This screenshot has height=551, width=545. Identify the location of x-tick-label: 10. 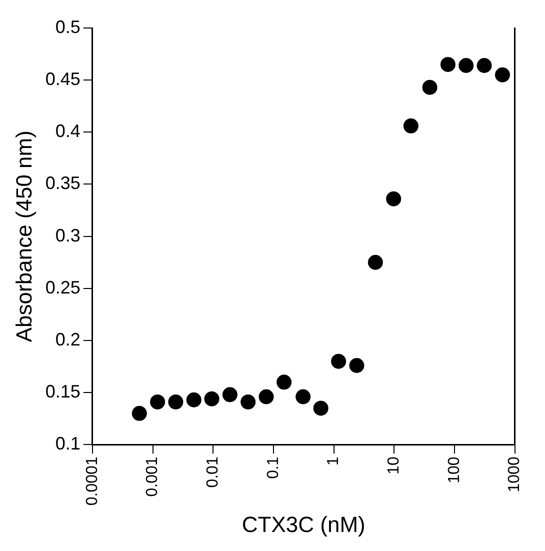
(394, 465).